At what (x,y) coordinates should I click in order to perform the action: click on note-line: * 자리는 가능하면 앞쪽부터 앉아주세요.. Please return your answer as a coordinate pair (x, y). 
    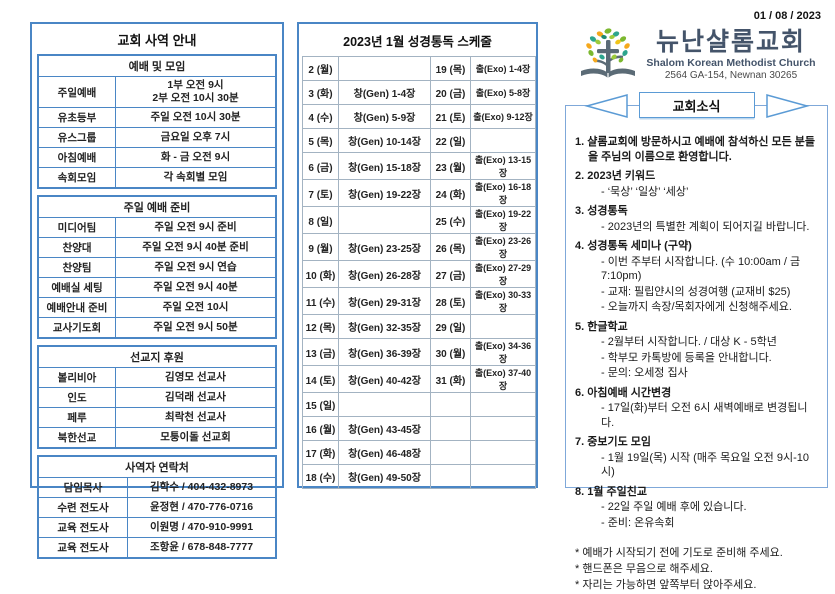
    Looking at the image, I should click on (666, 585).